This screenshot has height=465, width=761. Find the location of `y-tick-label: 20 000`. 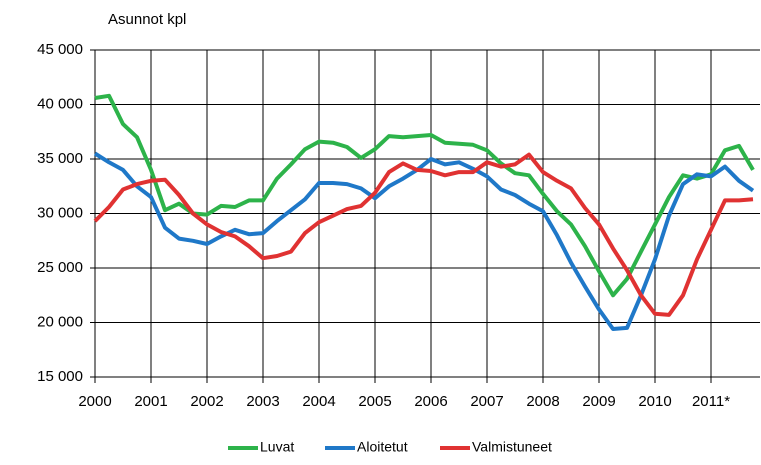

y-tick-label: 20 000 is located at coordinates (60, 321).